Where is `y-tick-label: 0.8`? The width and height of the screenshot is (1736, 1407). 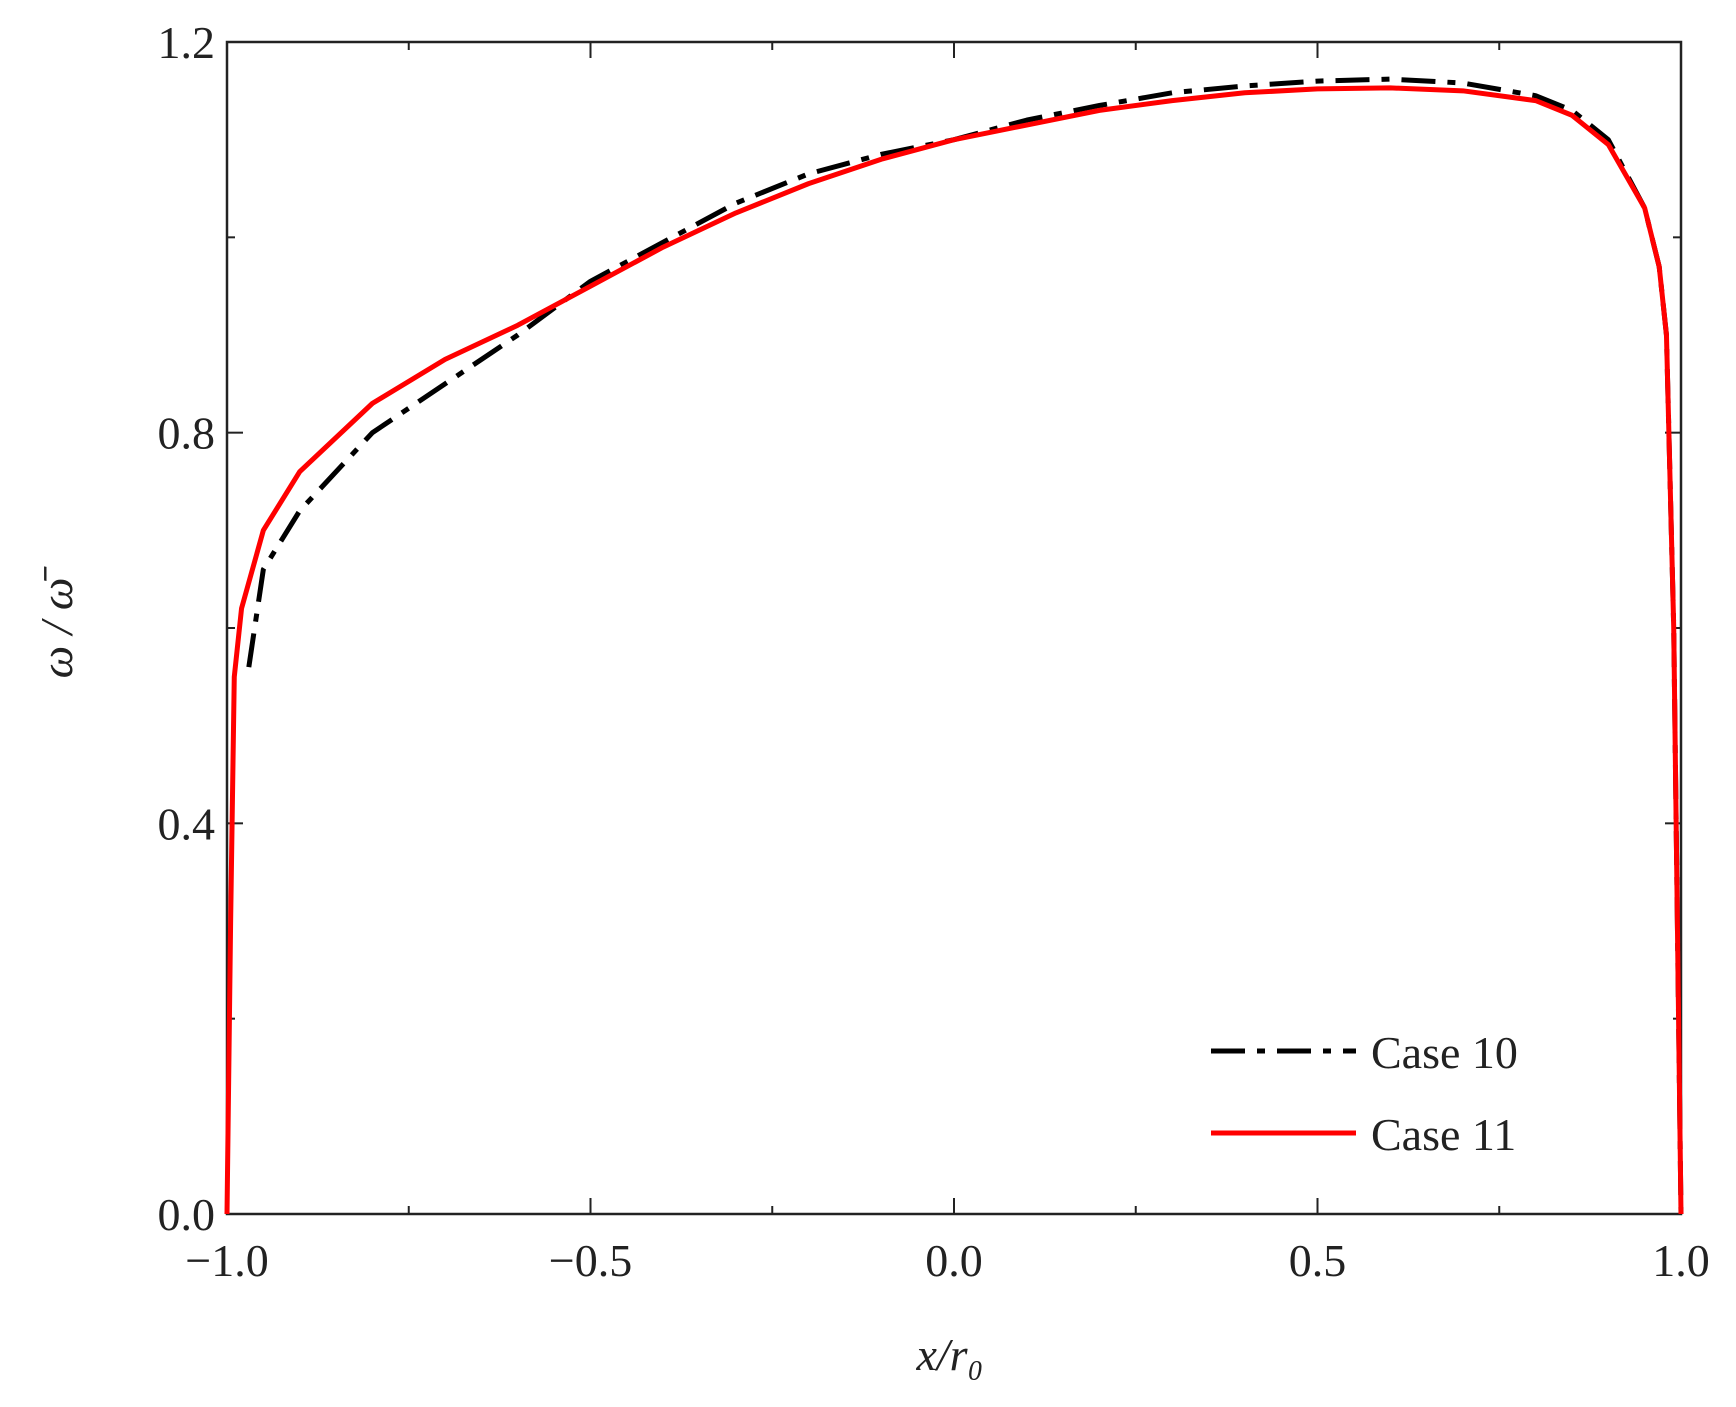 y-tick-label: 0.8 is located at coordinates (187, 433).